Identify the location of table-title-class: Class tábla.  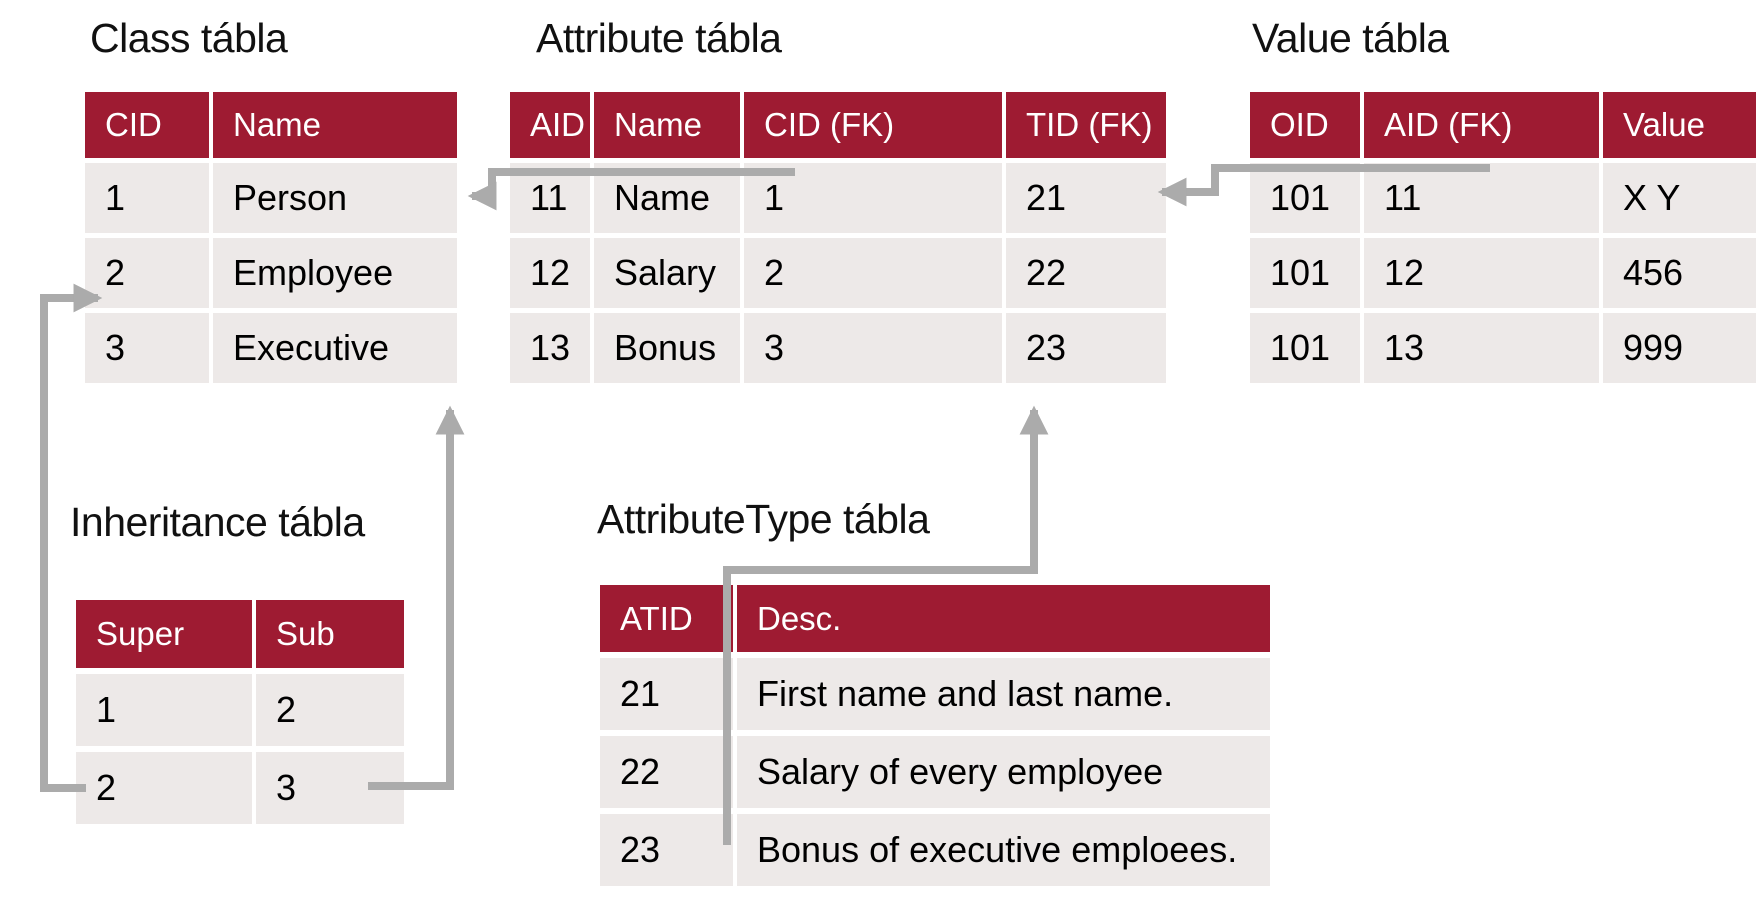
(189, 38).